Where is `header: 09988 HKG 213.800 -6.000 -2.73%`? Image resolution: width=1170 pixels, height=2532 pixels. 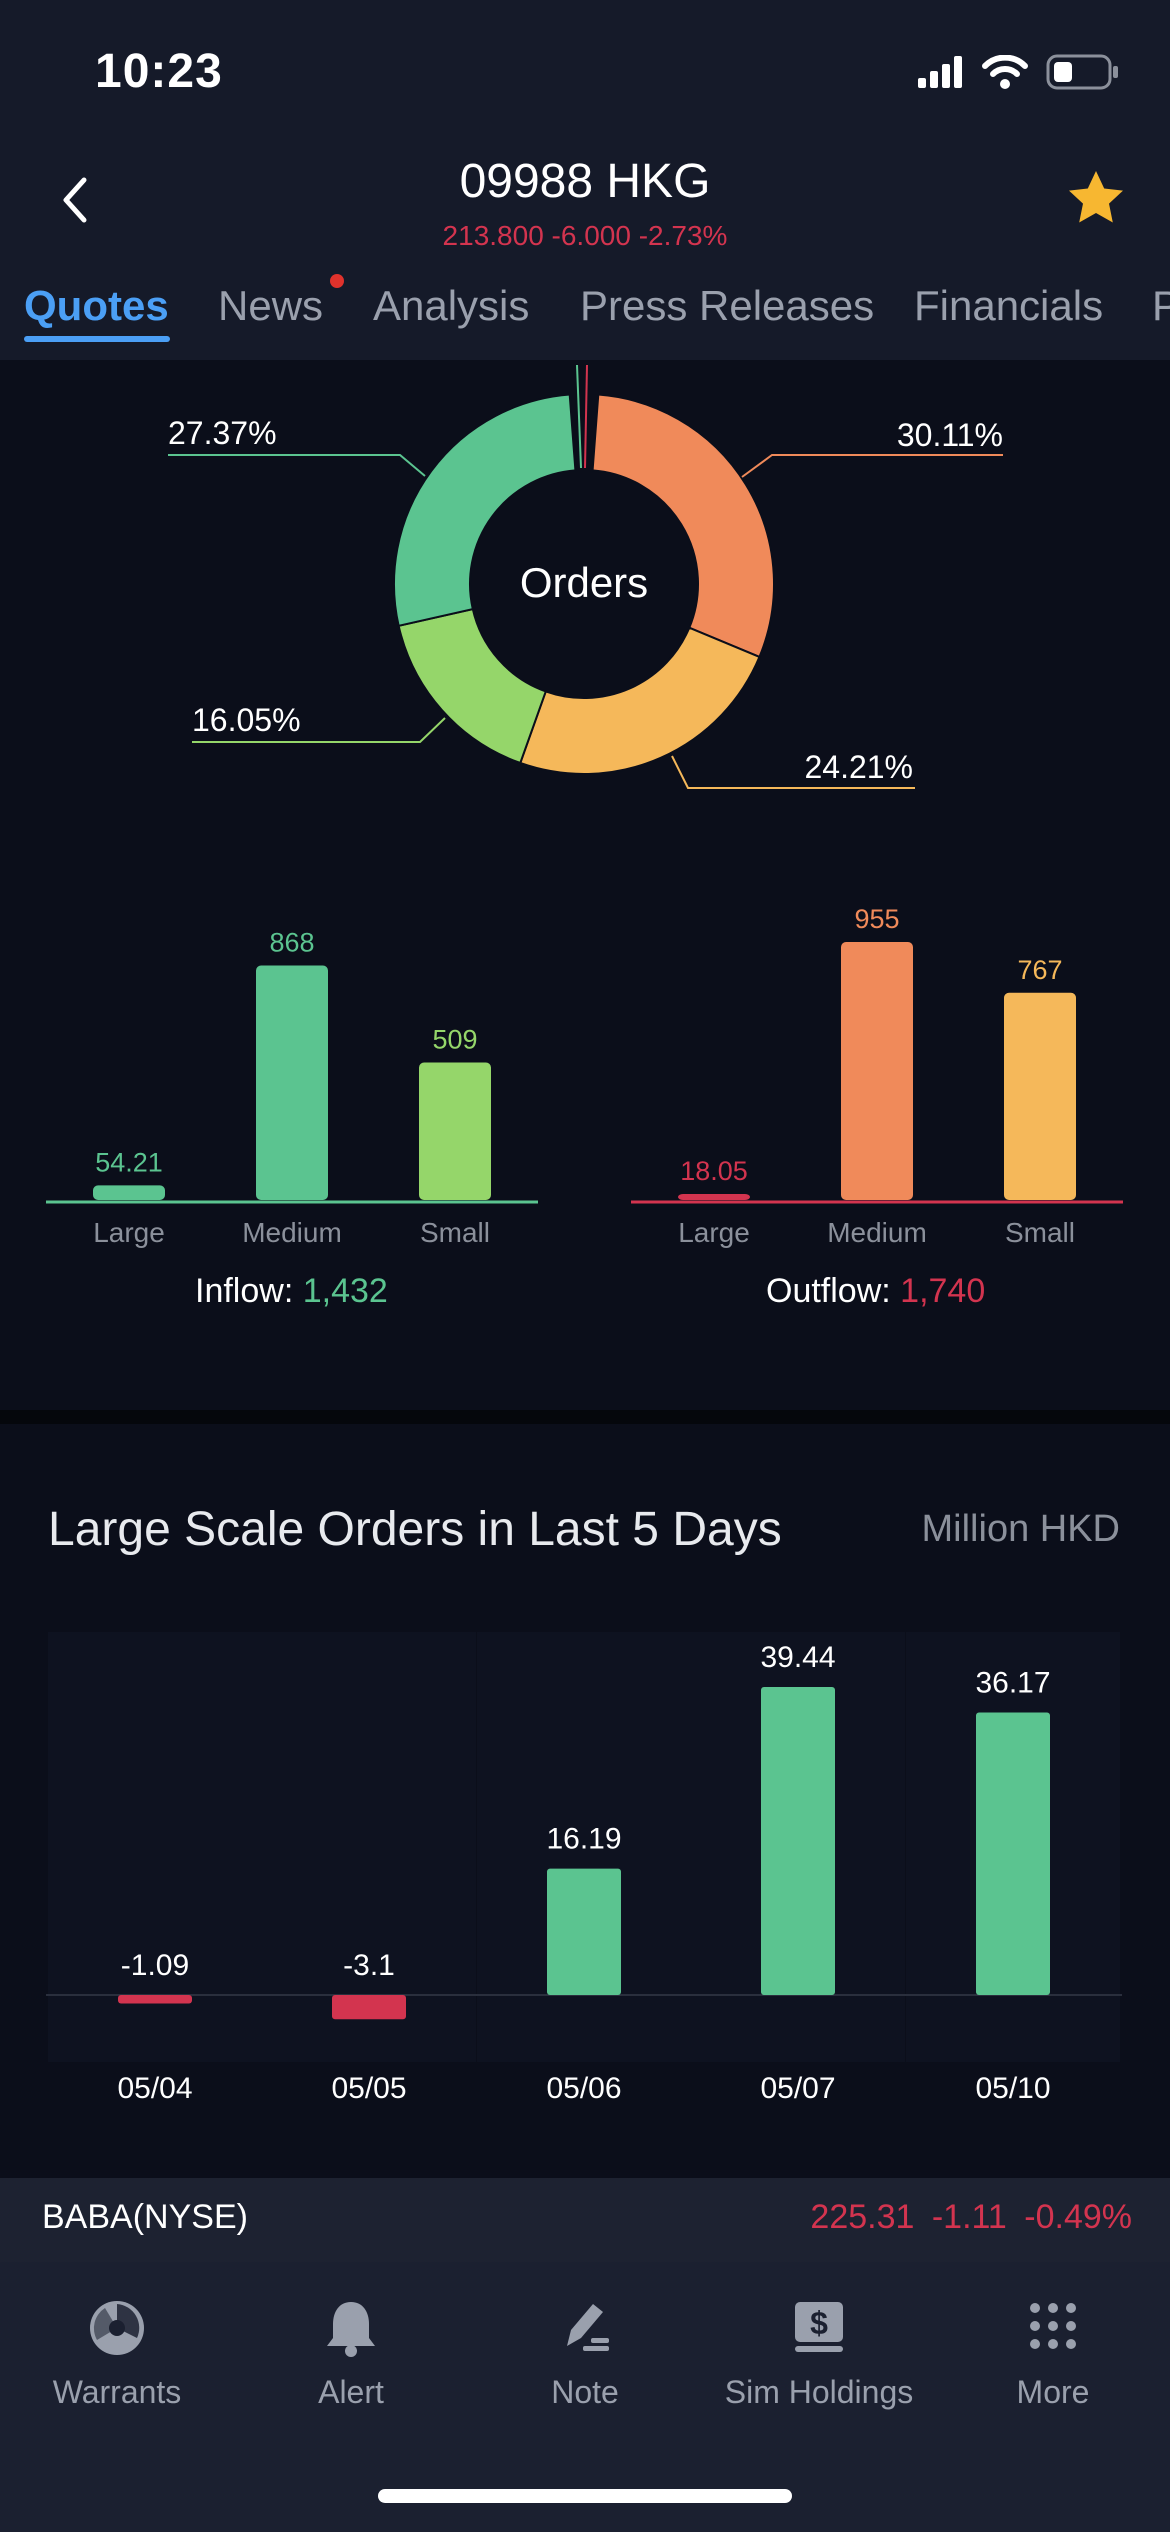 header: 09988 HKG 213.800 -6.000 -2.73% is located at coordinates (585, 200).